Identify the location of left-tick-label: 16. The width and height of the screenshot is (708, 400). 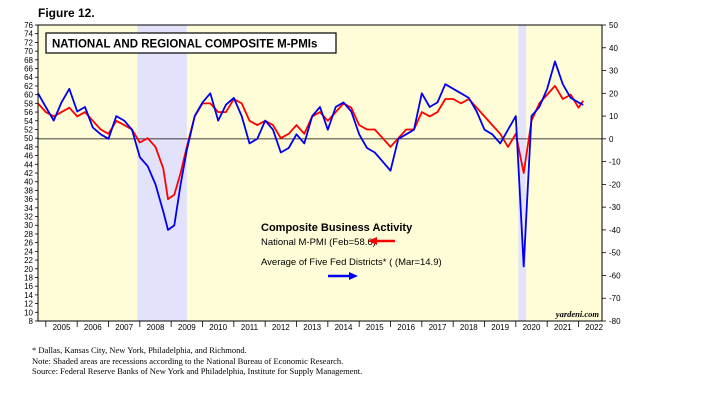
(28, 286).